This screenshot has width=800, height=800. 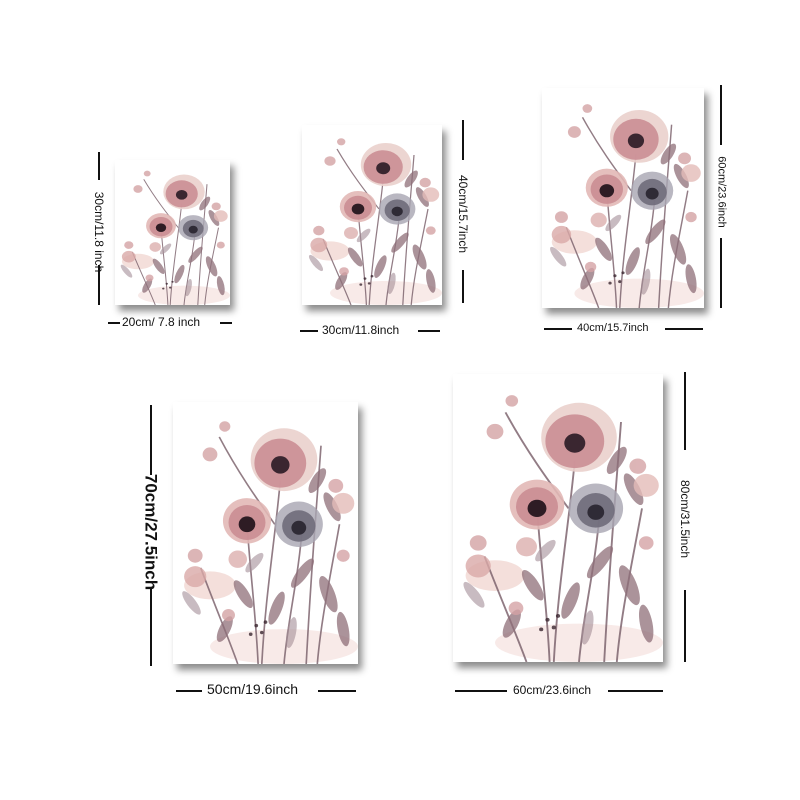 What do you see at coordinates (253, 689) in the screenshot?
I see `width-label: 50cm/19.6inch` at bounding box center [253, 689].